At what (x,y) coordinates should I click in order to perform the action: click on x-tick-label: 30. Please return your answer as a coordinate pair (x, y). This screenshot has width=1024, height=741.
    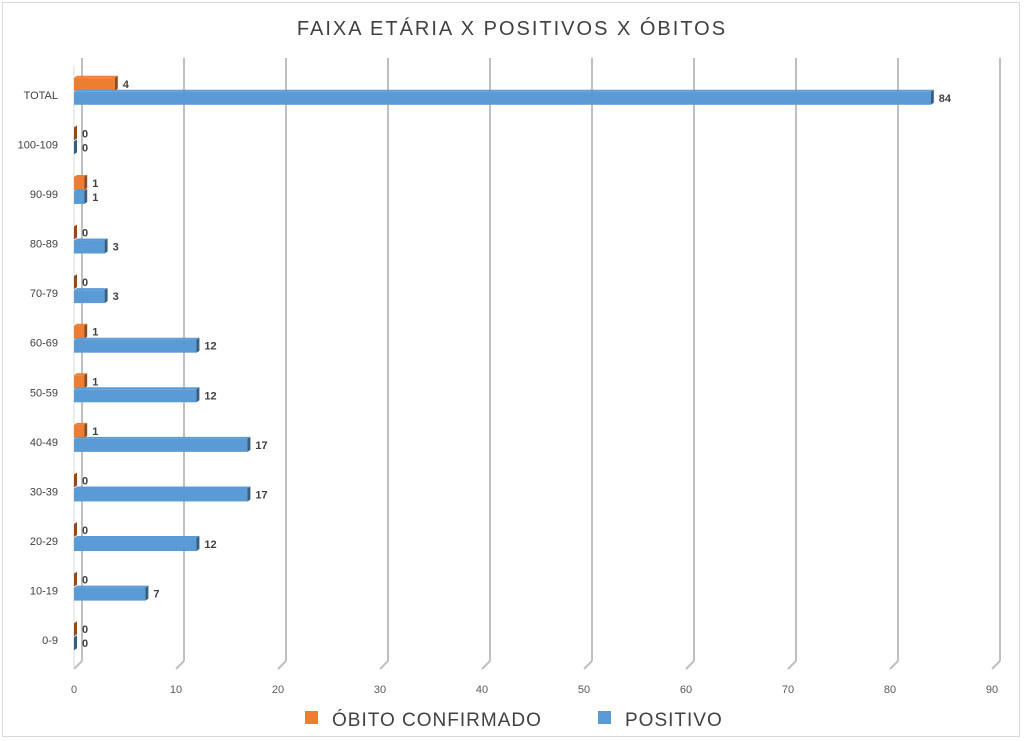
    Looking at the image, I should click on (380, 690).